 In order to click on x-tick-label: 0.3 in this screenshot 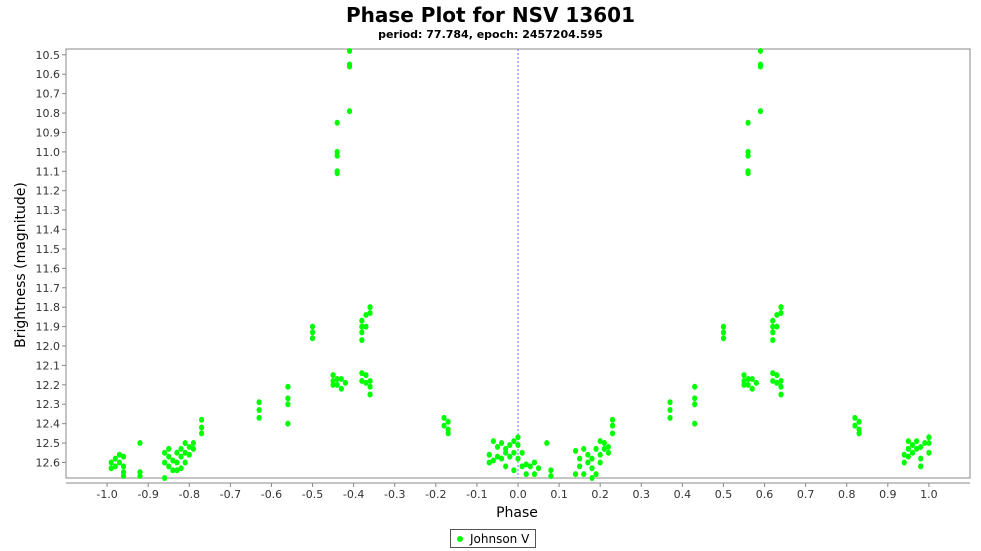, I will do `click(642, 494)`.